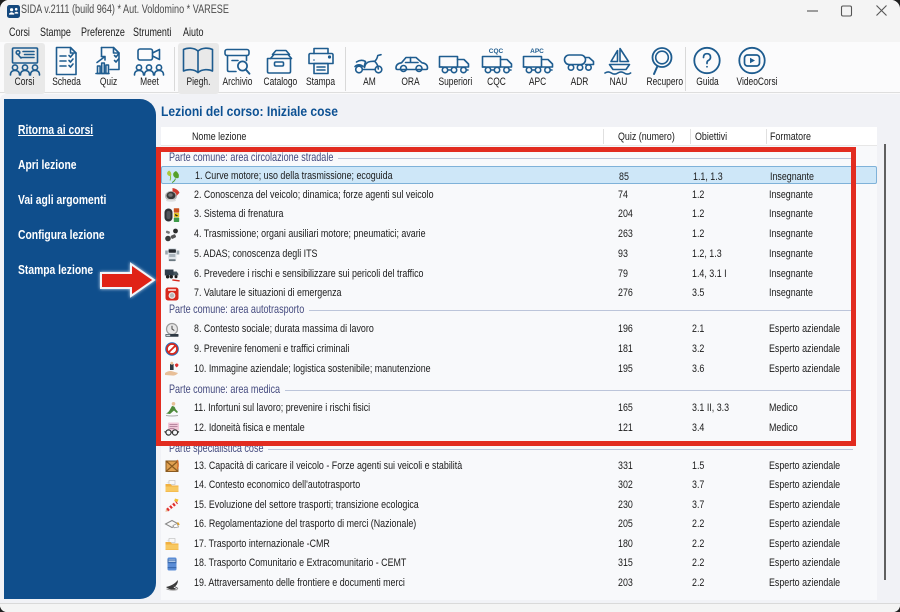  I want to click on svg-text: CQC, so click(495, 51).